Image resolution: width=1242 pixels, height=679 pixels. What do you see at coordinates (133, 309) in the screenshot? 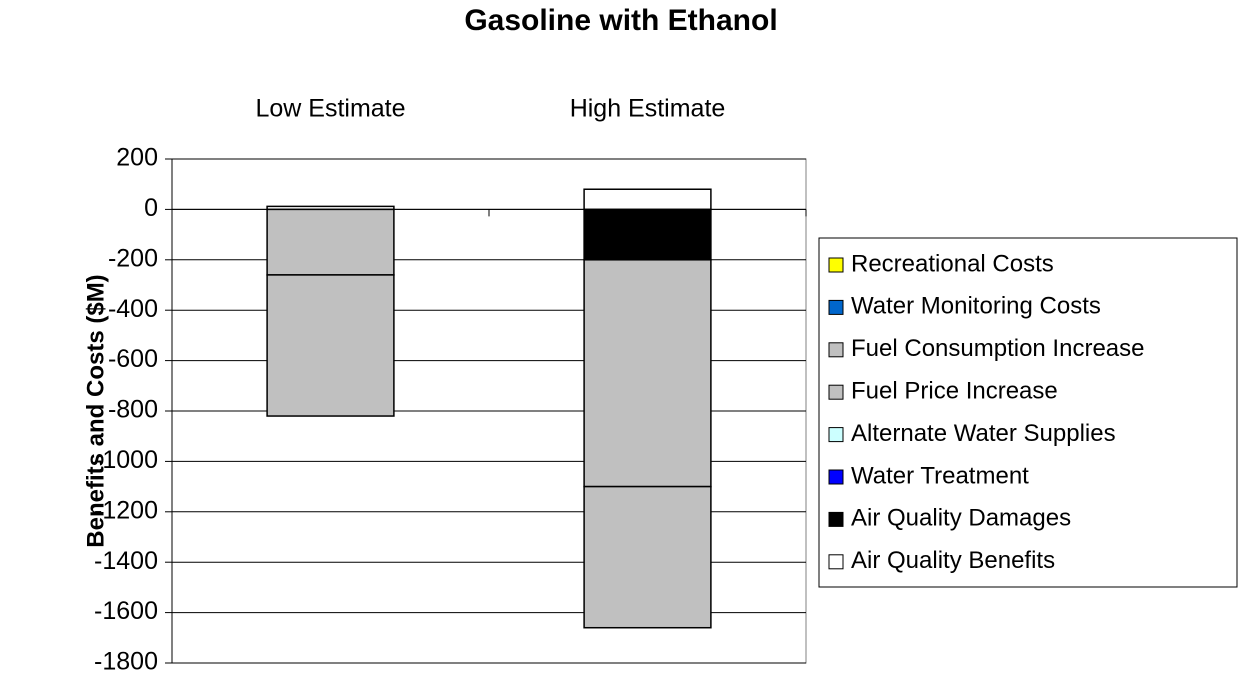
I see `y-tick-label: -400` at bounding box center [133, 309].